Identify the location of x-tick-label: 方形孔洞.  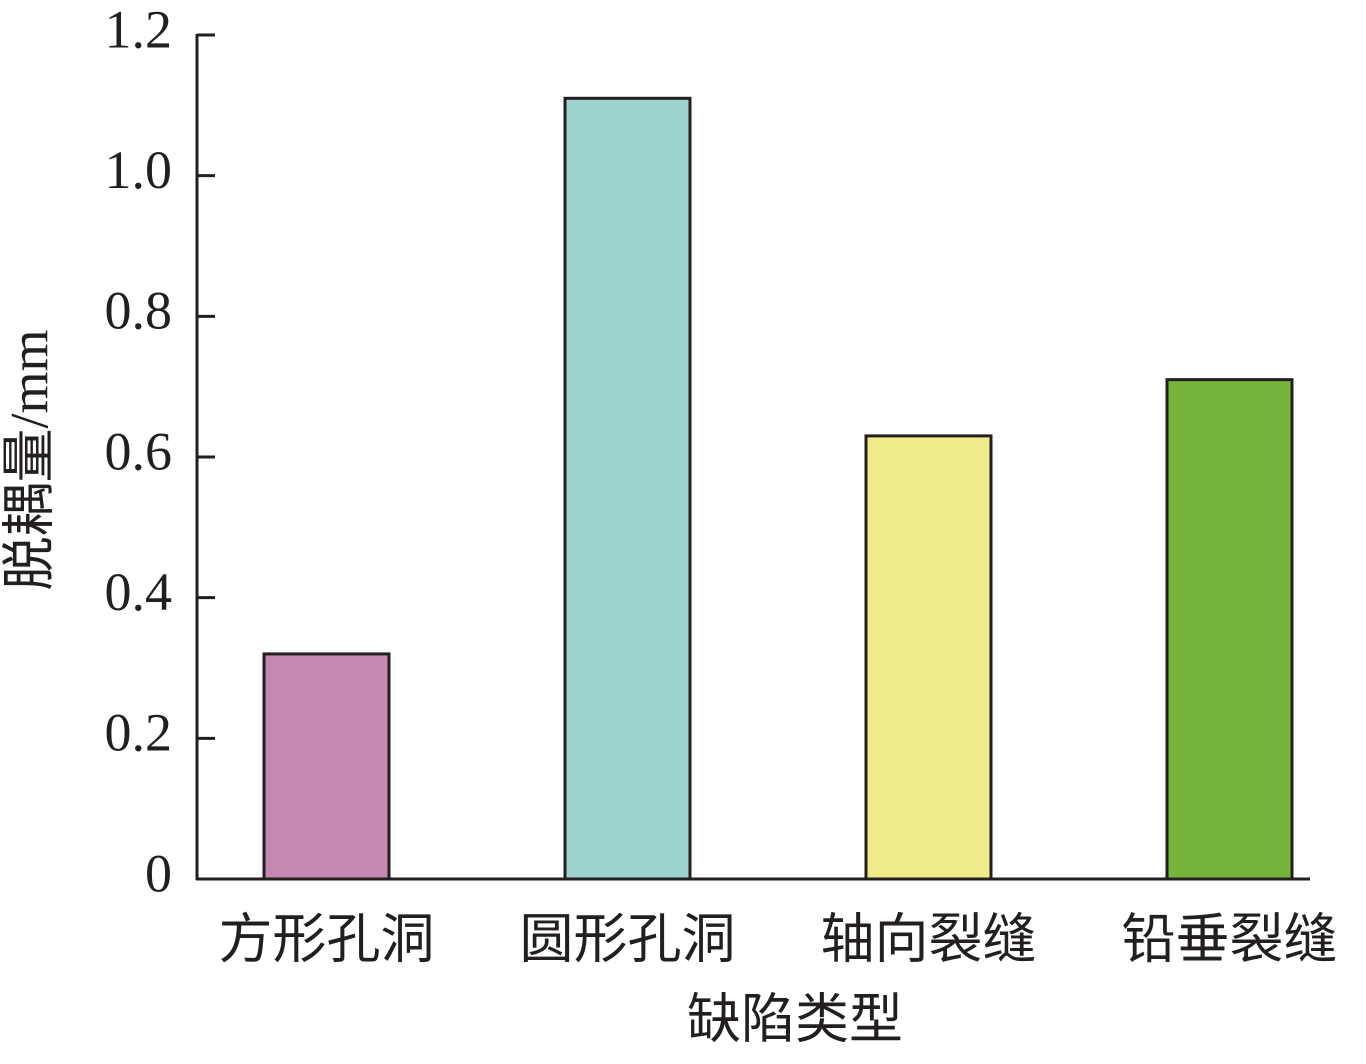
(327, 939).